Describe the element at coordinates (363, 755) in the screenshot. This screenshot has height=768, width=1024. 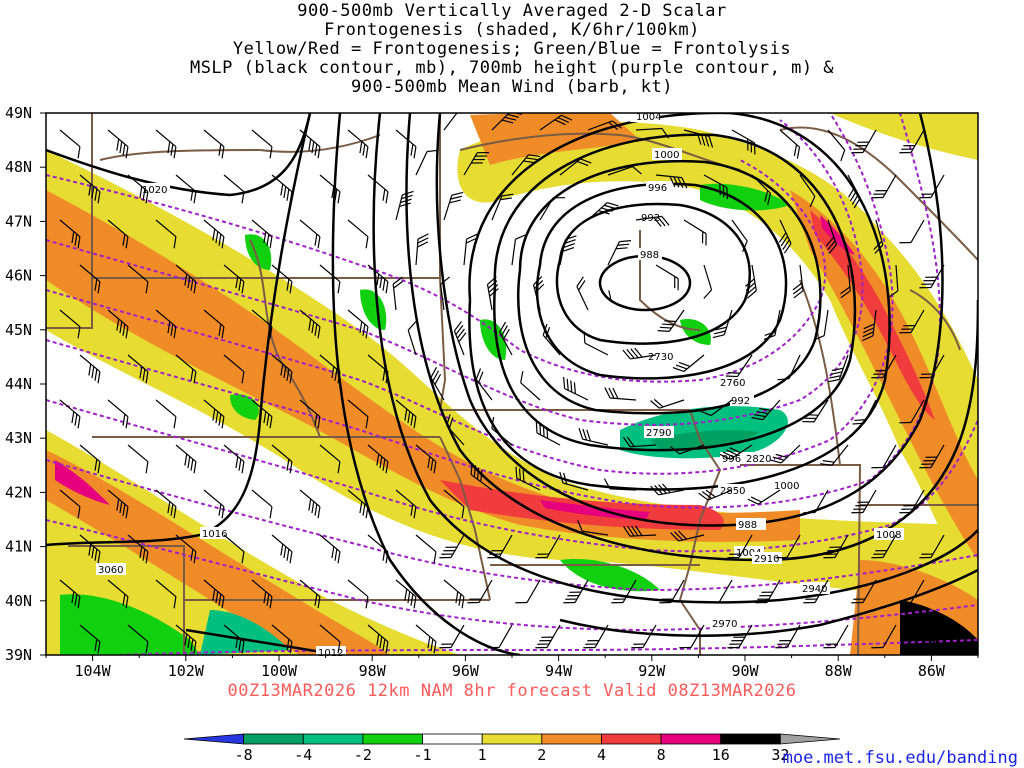
I see `colorbar-label: -2` at that location.